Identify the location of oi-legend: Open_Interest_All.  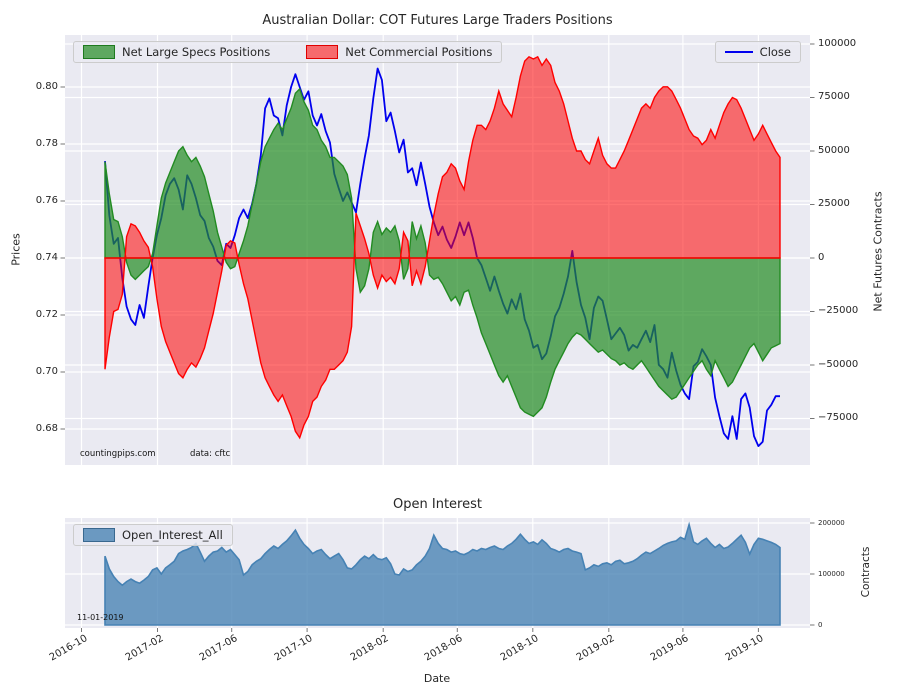
(153, 535).